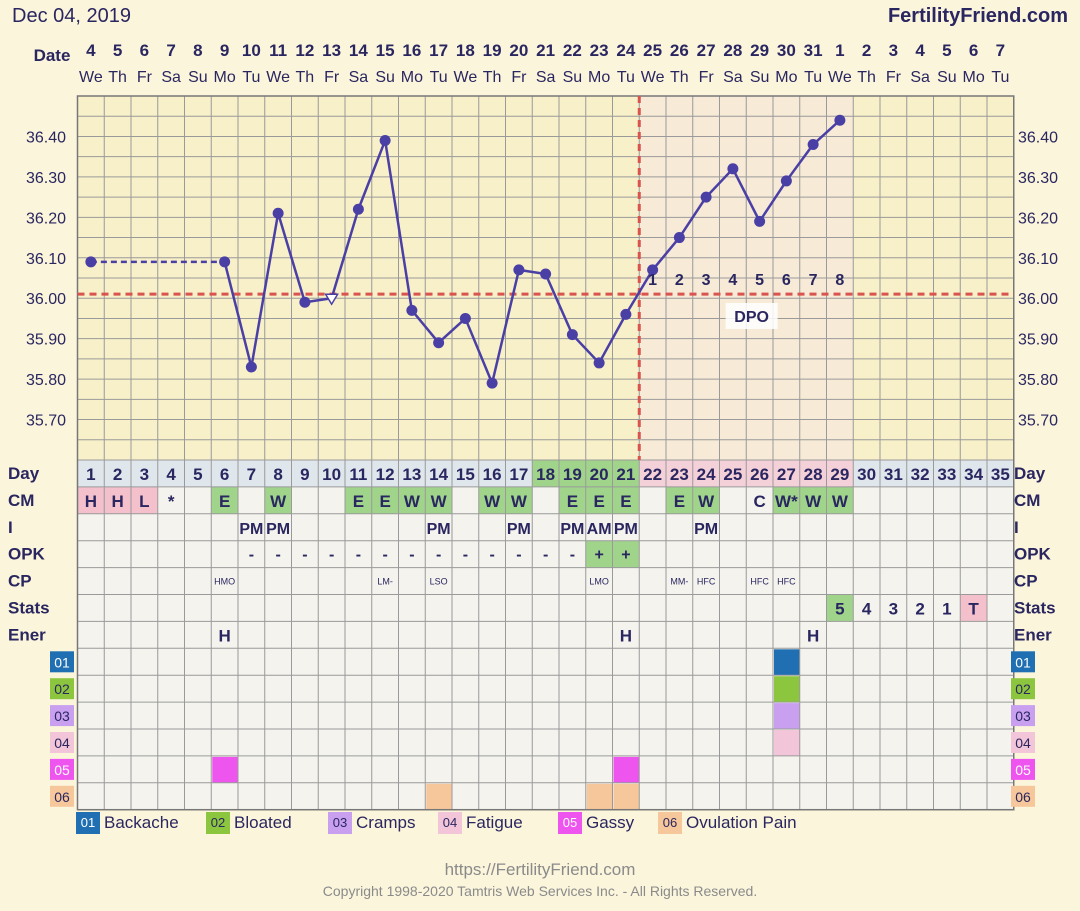  Describe the element at coordinates (263, 822) in the screenshot. I see `legend-label: Bloated` at that location.